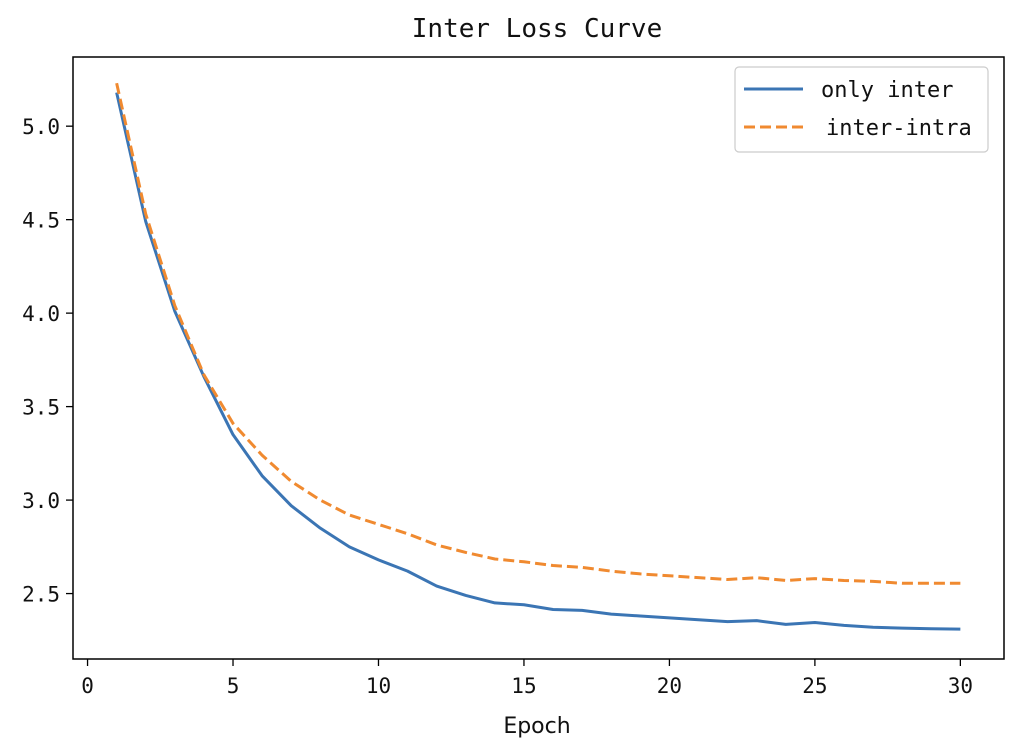 The height and width of the screenshot is (752, 1020). I want to click on x-axis: 0 5 10 15 20 25 30, so click(527, 678).